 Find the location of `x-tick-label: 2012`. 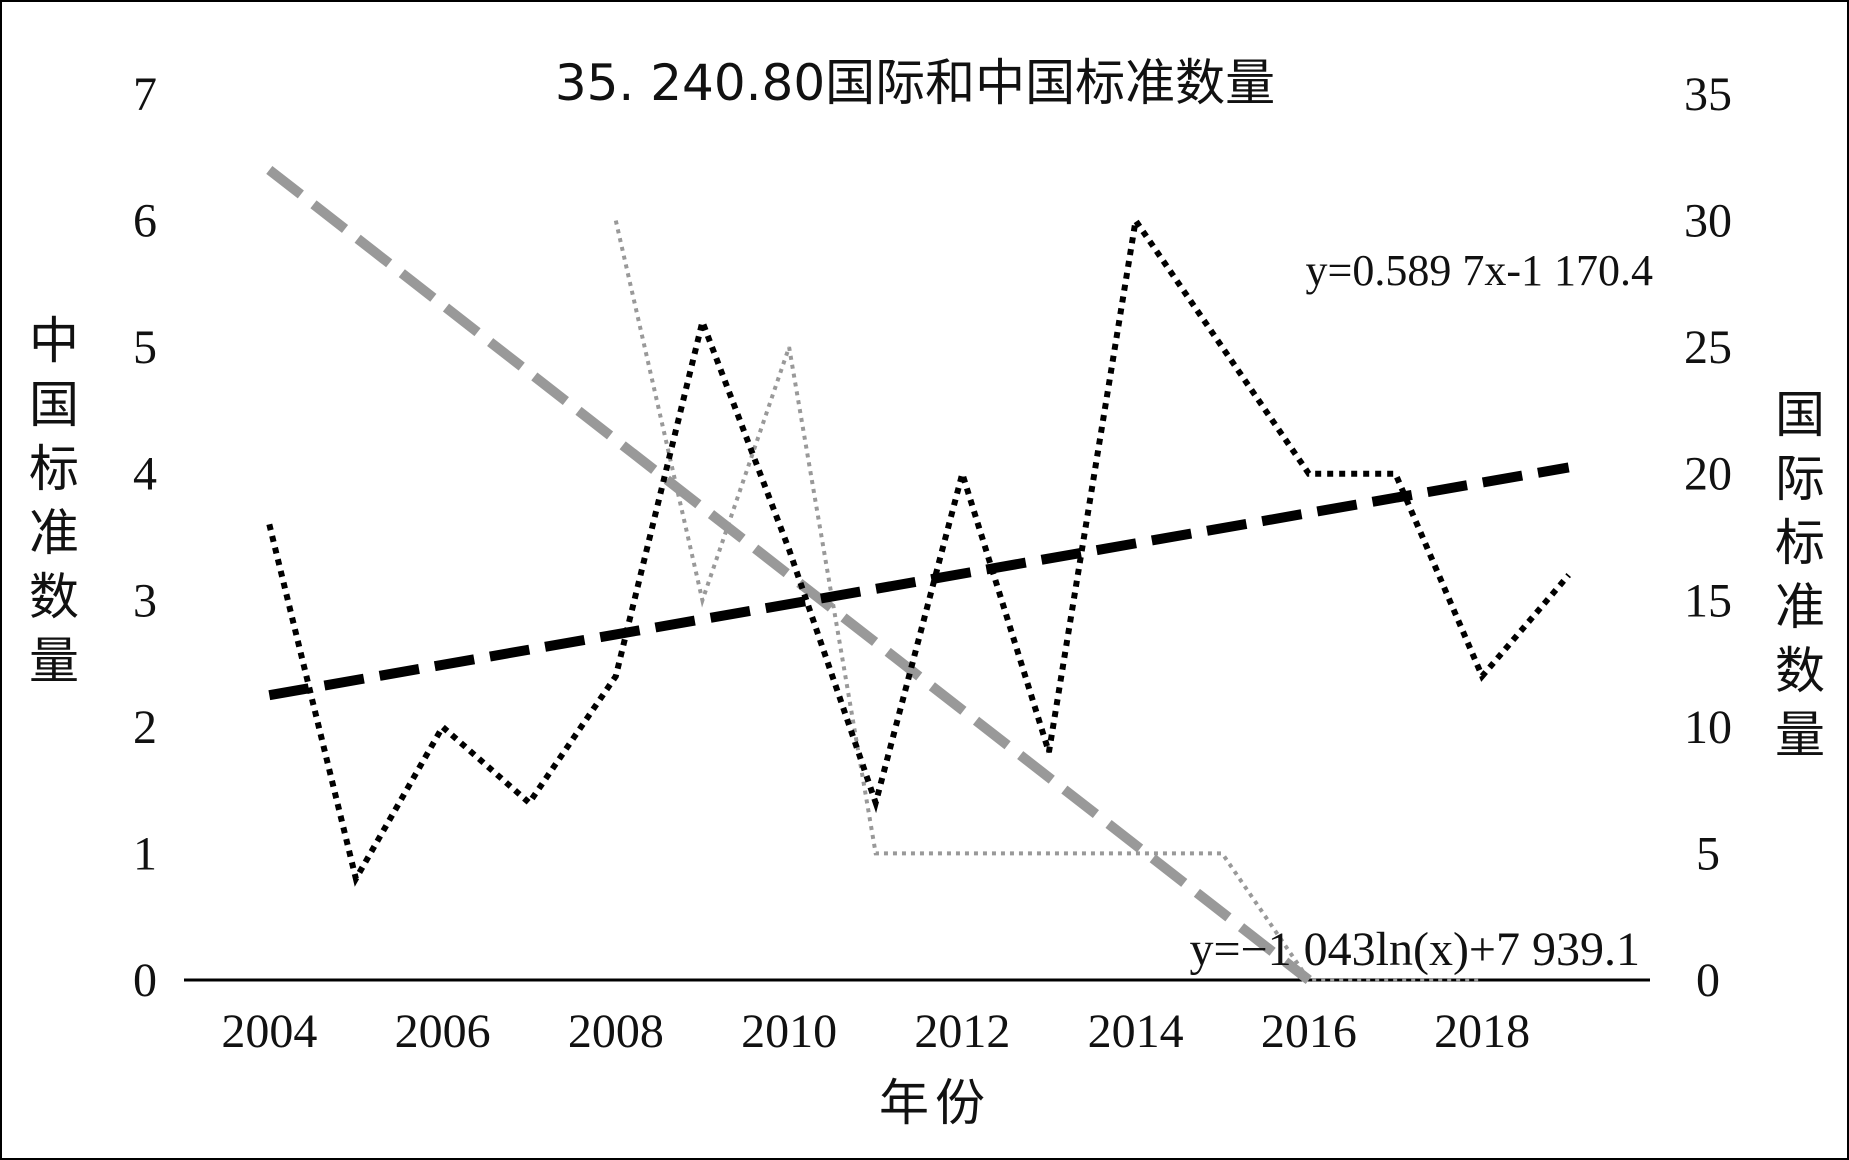

x-tick-label: 2012 is located at coordinates (962, 1031).